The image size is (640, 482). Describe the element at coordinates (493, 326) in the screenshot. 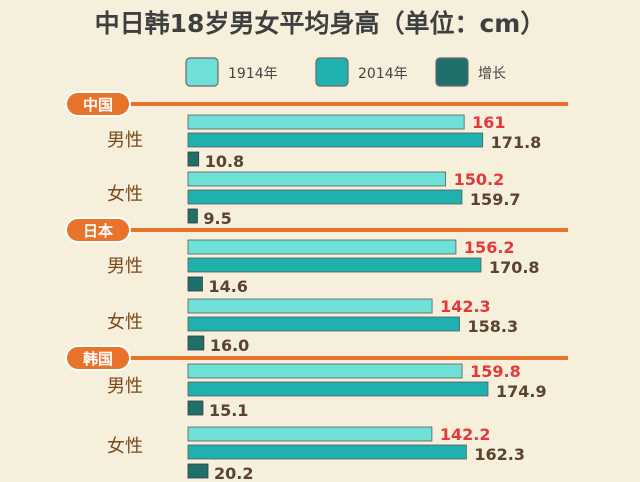

I see `value-2014-1-1: 158.3` at that location.